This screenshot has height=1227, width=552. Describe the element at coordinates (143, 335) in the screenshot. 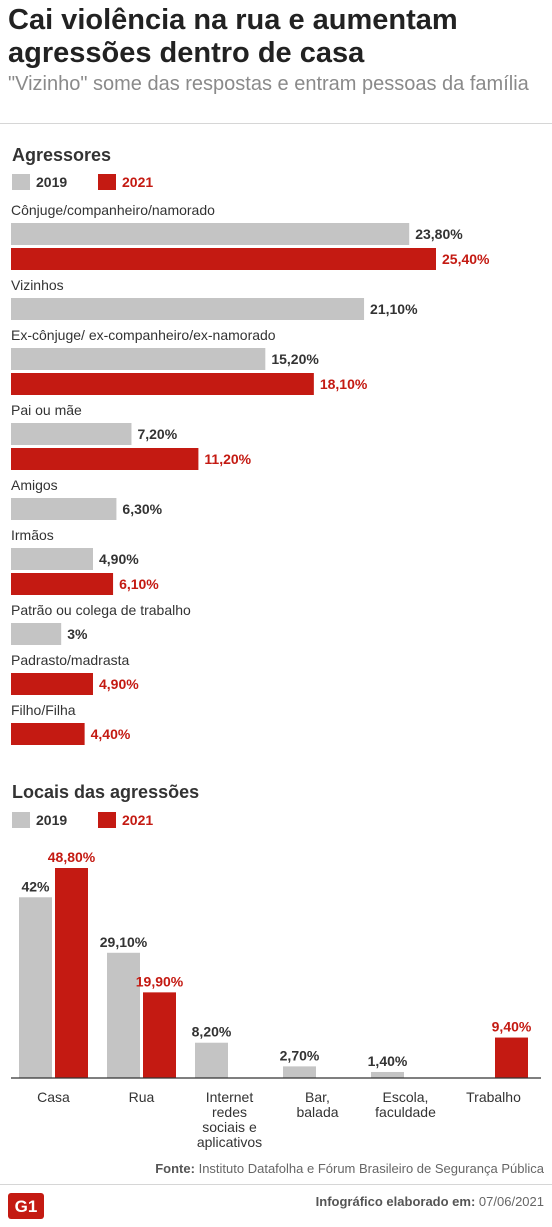

I see `category-label: Ex-cônjuge/ ex-companheiro/ex-namorado` at that location.